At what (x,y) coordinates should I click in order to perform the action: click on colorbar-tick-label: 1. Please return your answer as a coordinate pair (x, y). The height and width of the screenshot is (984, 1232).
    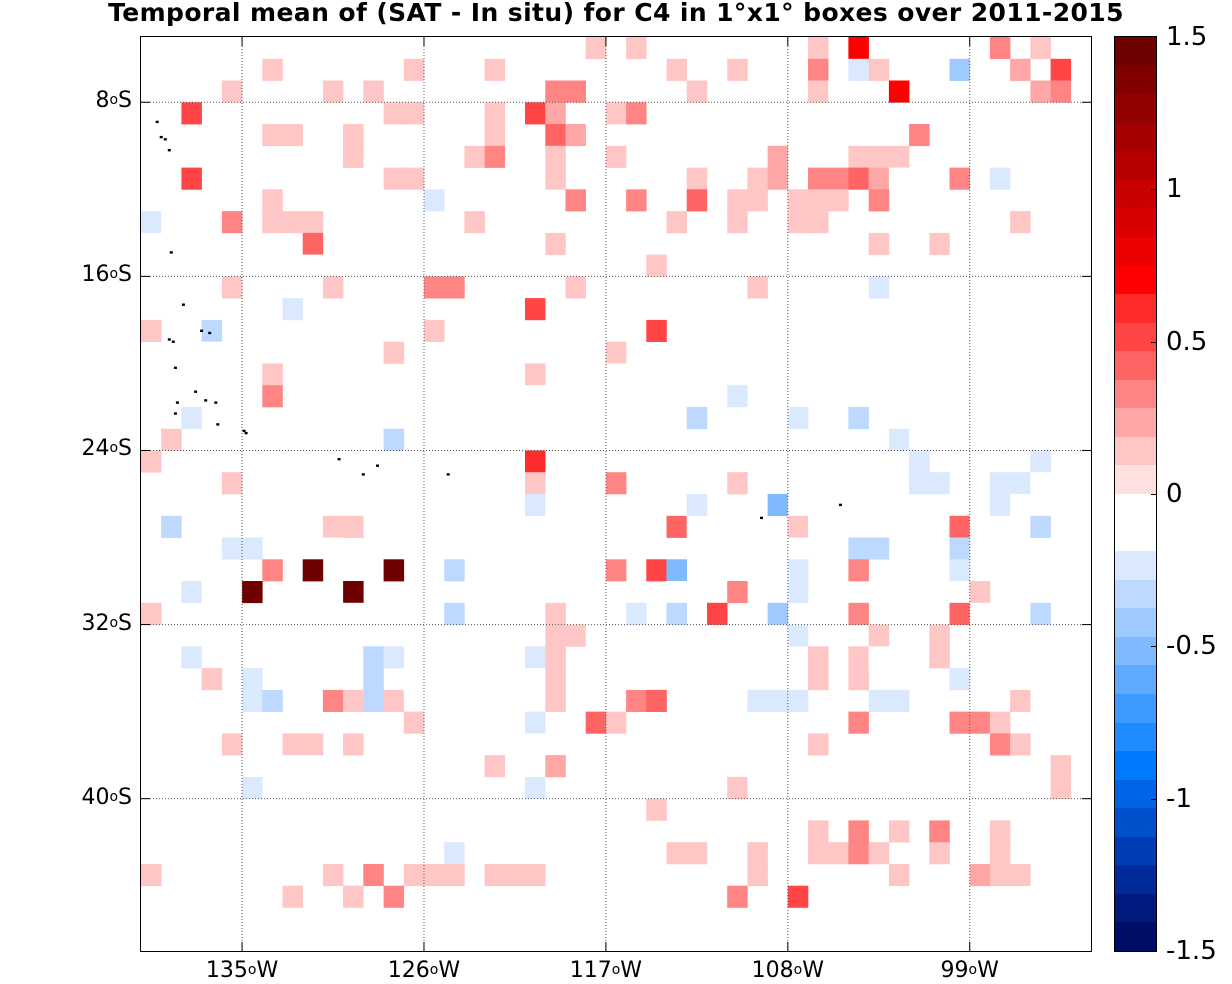
    Looking at the image, I should click on (1174, 189).